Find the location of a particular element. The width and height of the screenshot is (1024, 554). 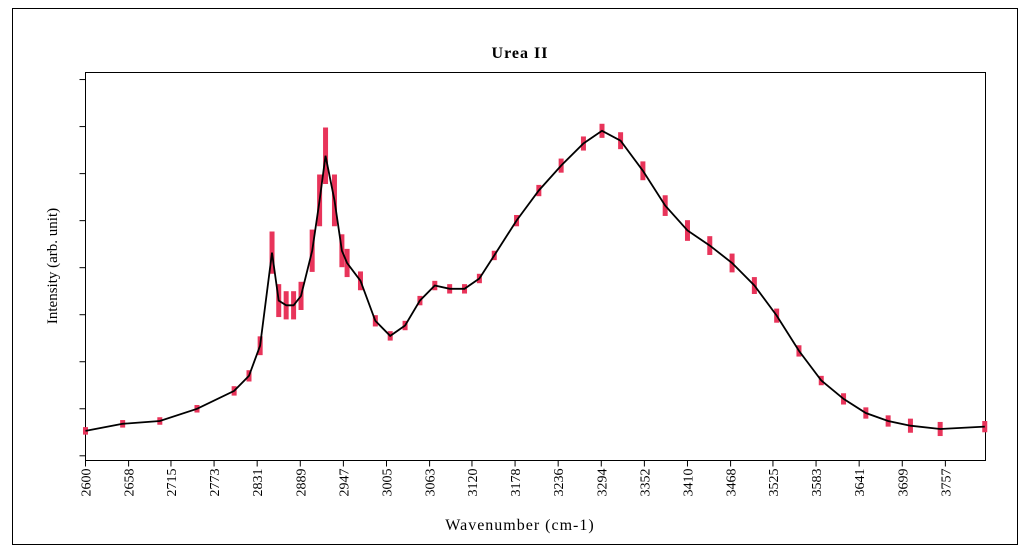

x-tick-label: 2831 is located at coordinates (258, 483).